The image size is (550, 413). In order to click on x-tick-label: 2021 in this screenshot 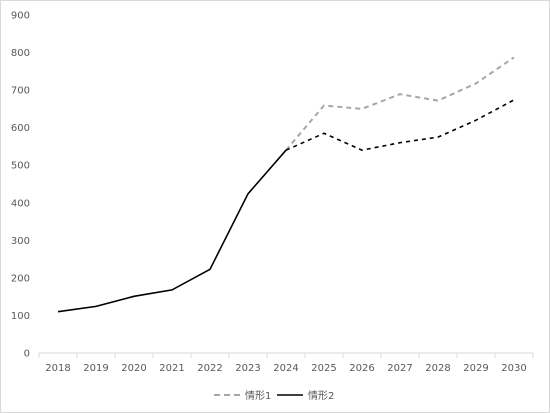, I will do `click(171, 368)`.